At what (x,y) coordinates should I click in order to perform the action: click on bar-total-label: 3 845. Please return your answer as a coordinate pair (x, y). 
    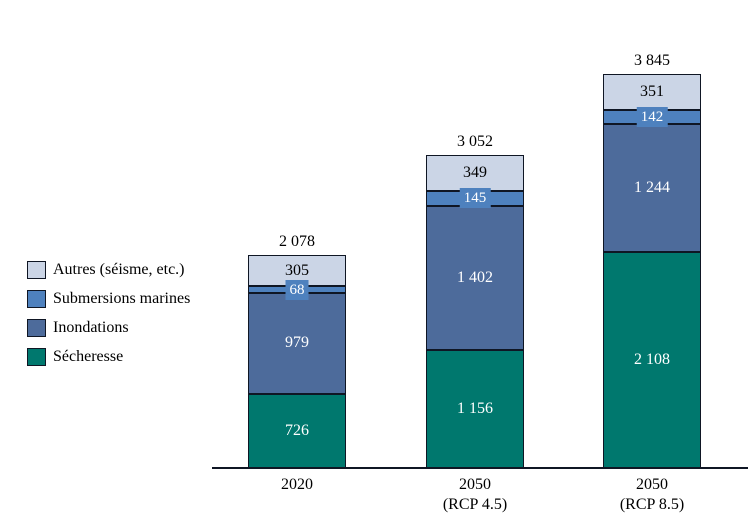
    Looking at the image, I should click on (652, 60).